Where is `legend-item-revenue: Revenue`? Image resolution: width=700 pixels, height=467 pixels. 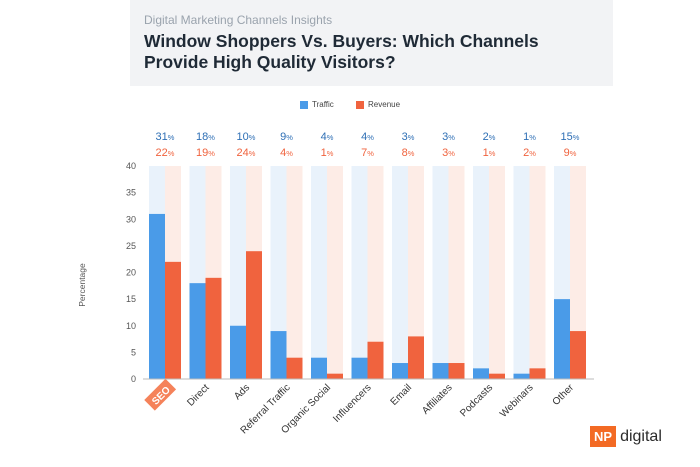 legend-item-revenue: Revenue is located at coordinates (378, 104).